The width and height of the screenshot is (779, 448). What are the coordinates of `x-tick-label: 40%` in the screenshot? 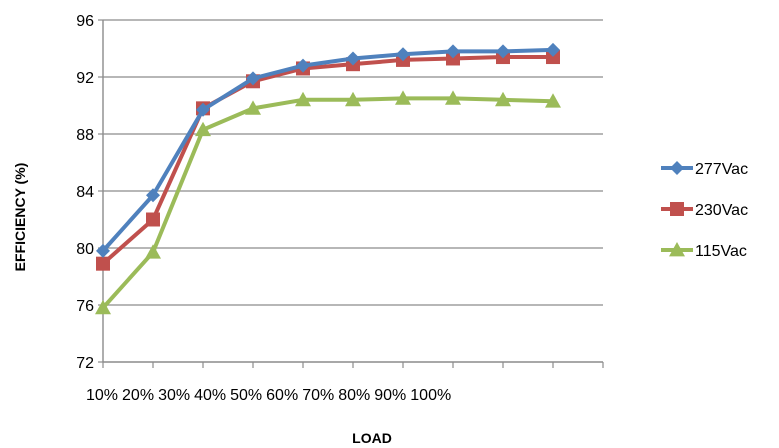 It's located at (210, 395).